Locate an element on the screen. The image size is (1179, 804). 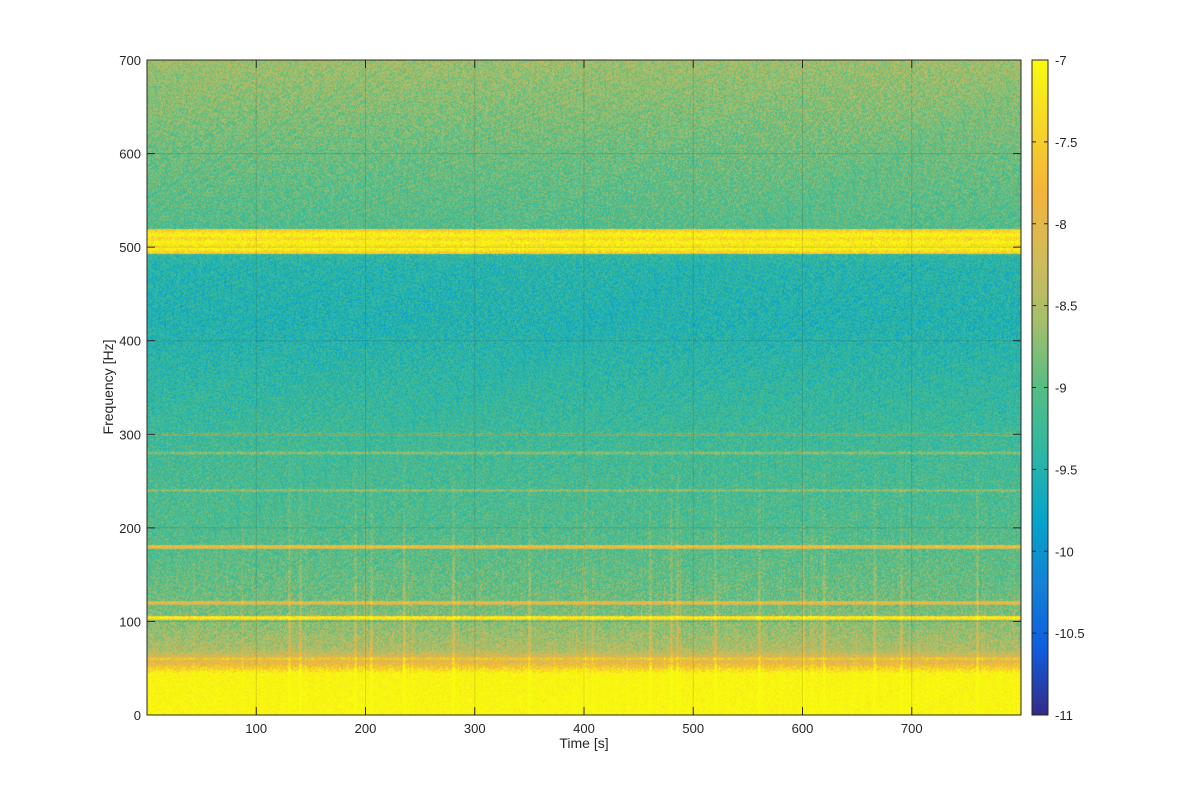
y-tick-label: 0 is located at coordinates (137, 715).